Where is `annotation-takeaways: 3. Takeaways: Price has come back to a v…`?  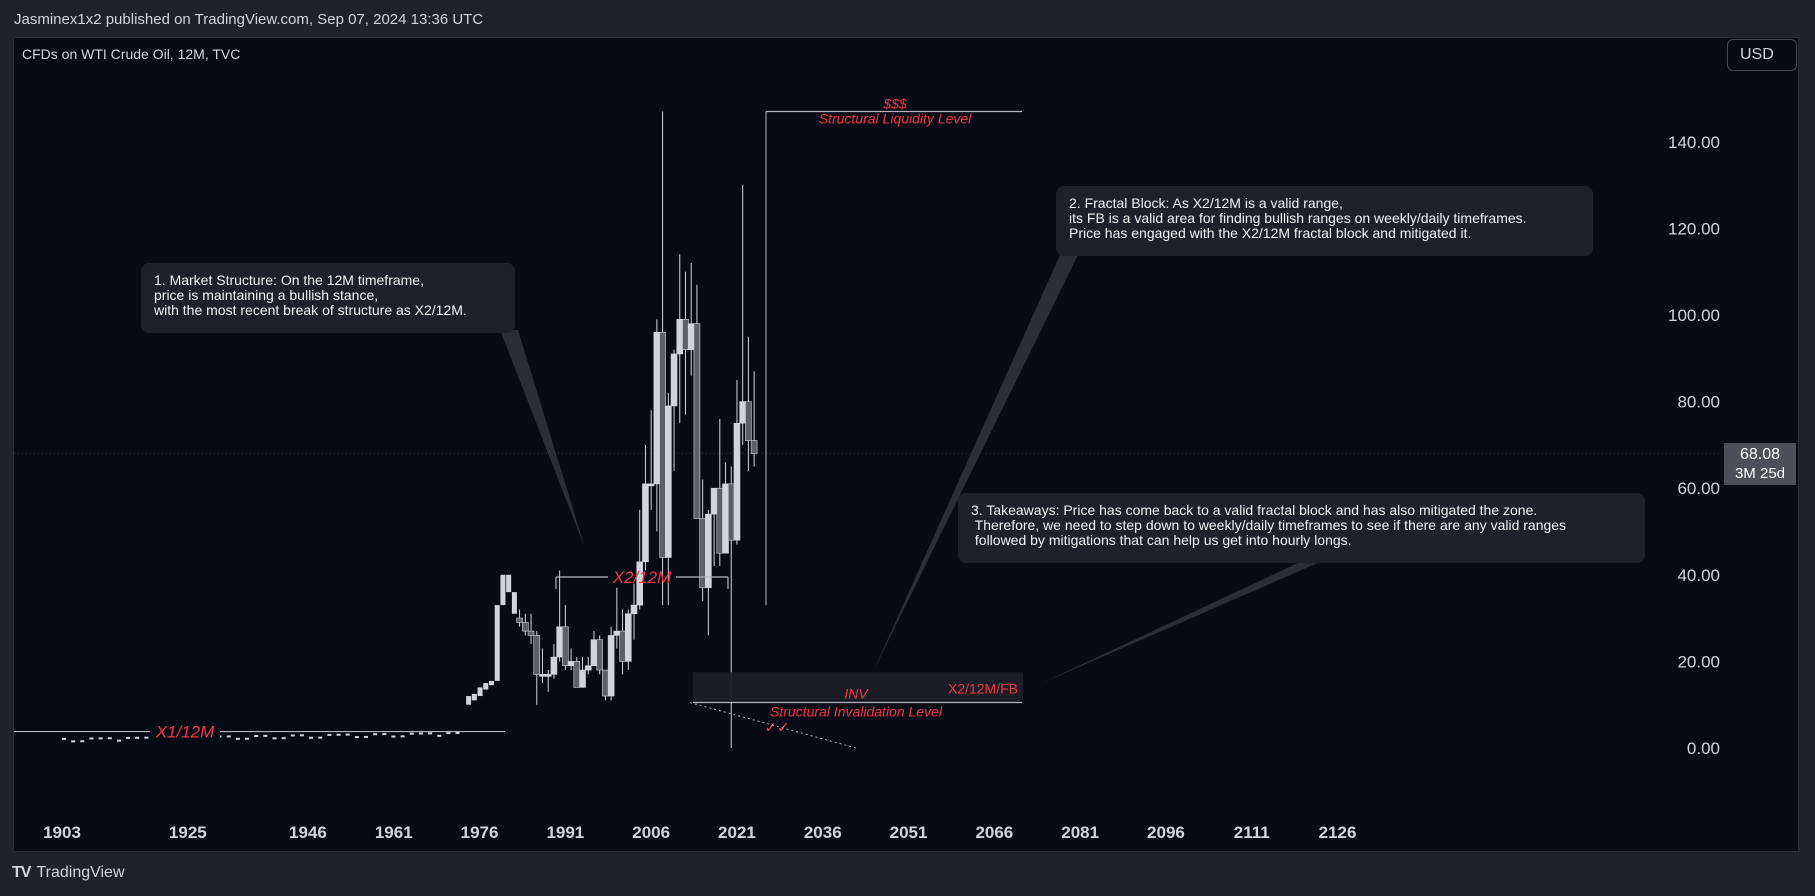 annotation-takeaways: 3. Takeaways: Price has come back to a v… is located at coordinates (1301, 528).